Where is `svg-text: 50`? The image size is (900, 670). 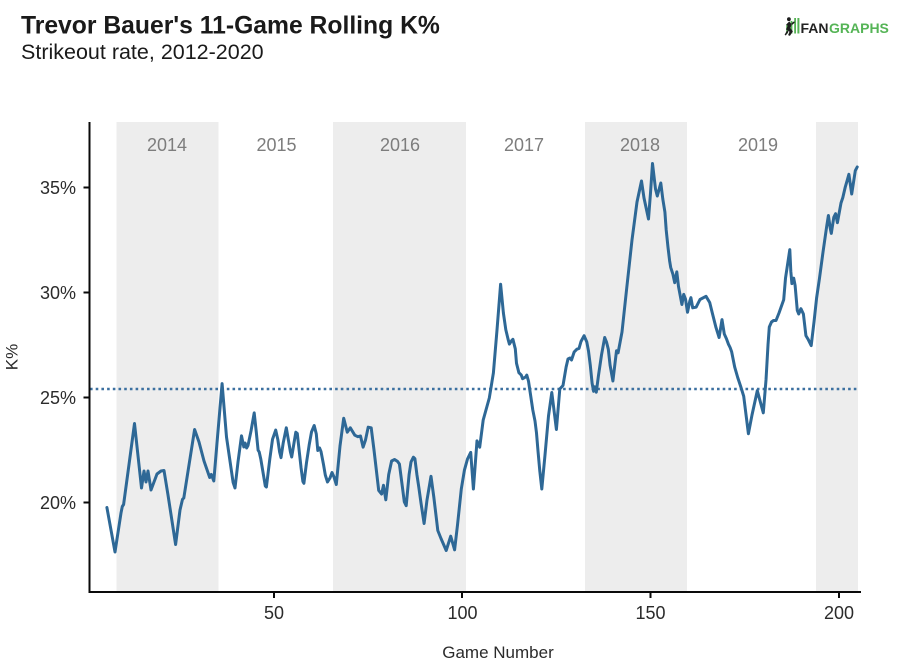
svg-text: 50 is located at coordinates (274, 613).